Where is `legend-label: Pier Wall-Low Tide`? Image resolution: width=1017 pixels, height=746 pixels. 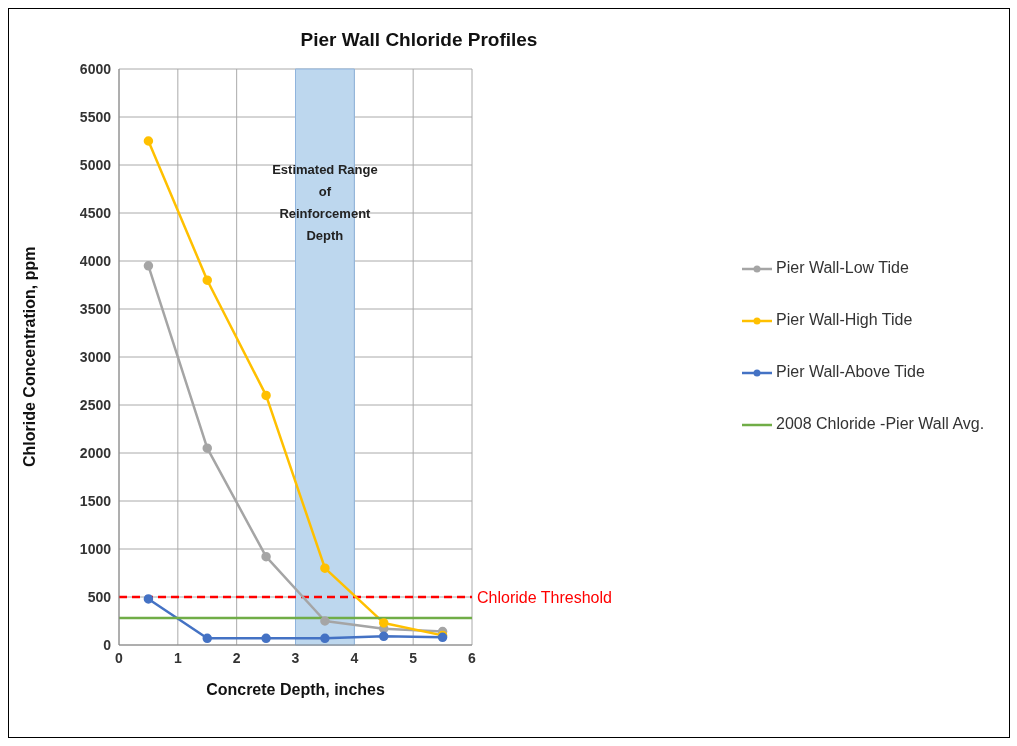 legend-label: Pier Wall-Low Tide is located at coordinates (842, 268).